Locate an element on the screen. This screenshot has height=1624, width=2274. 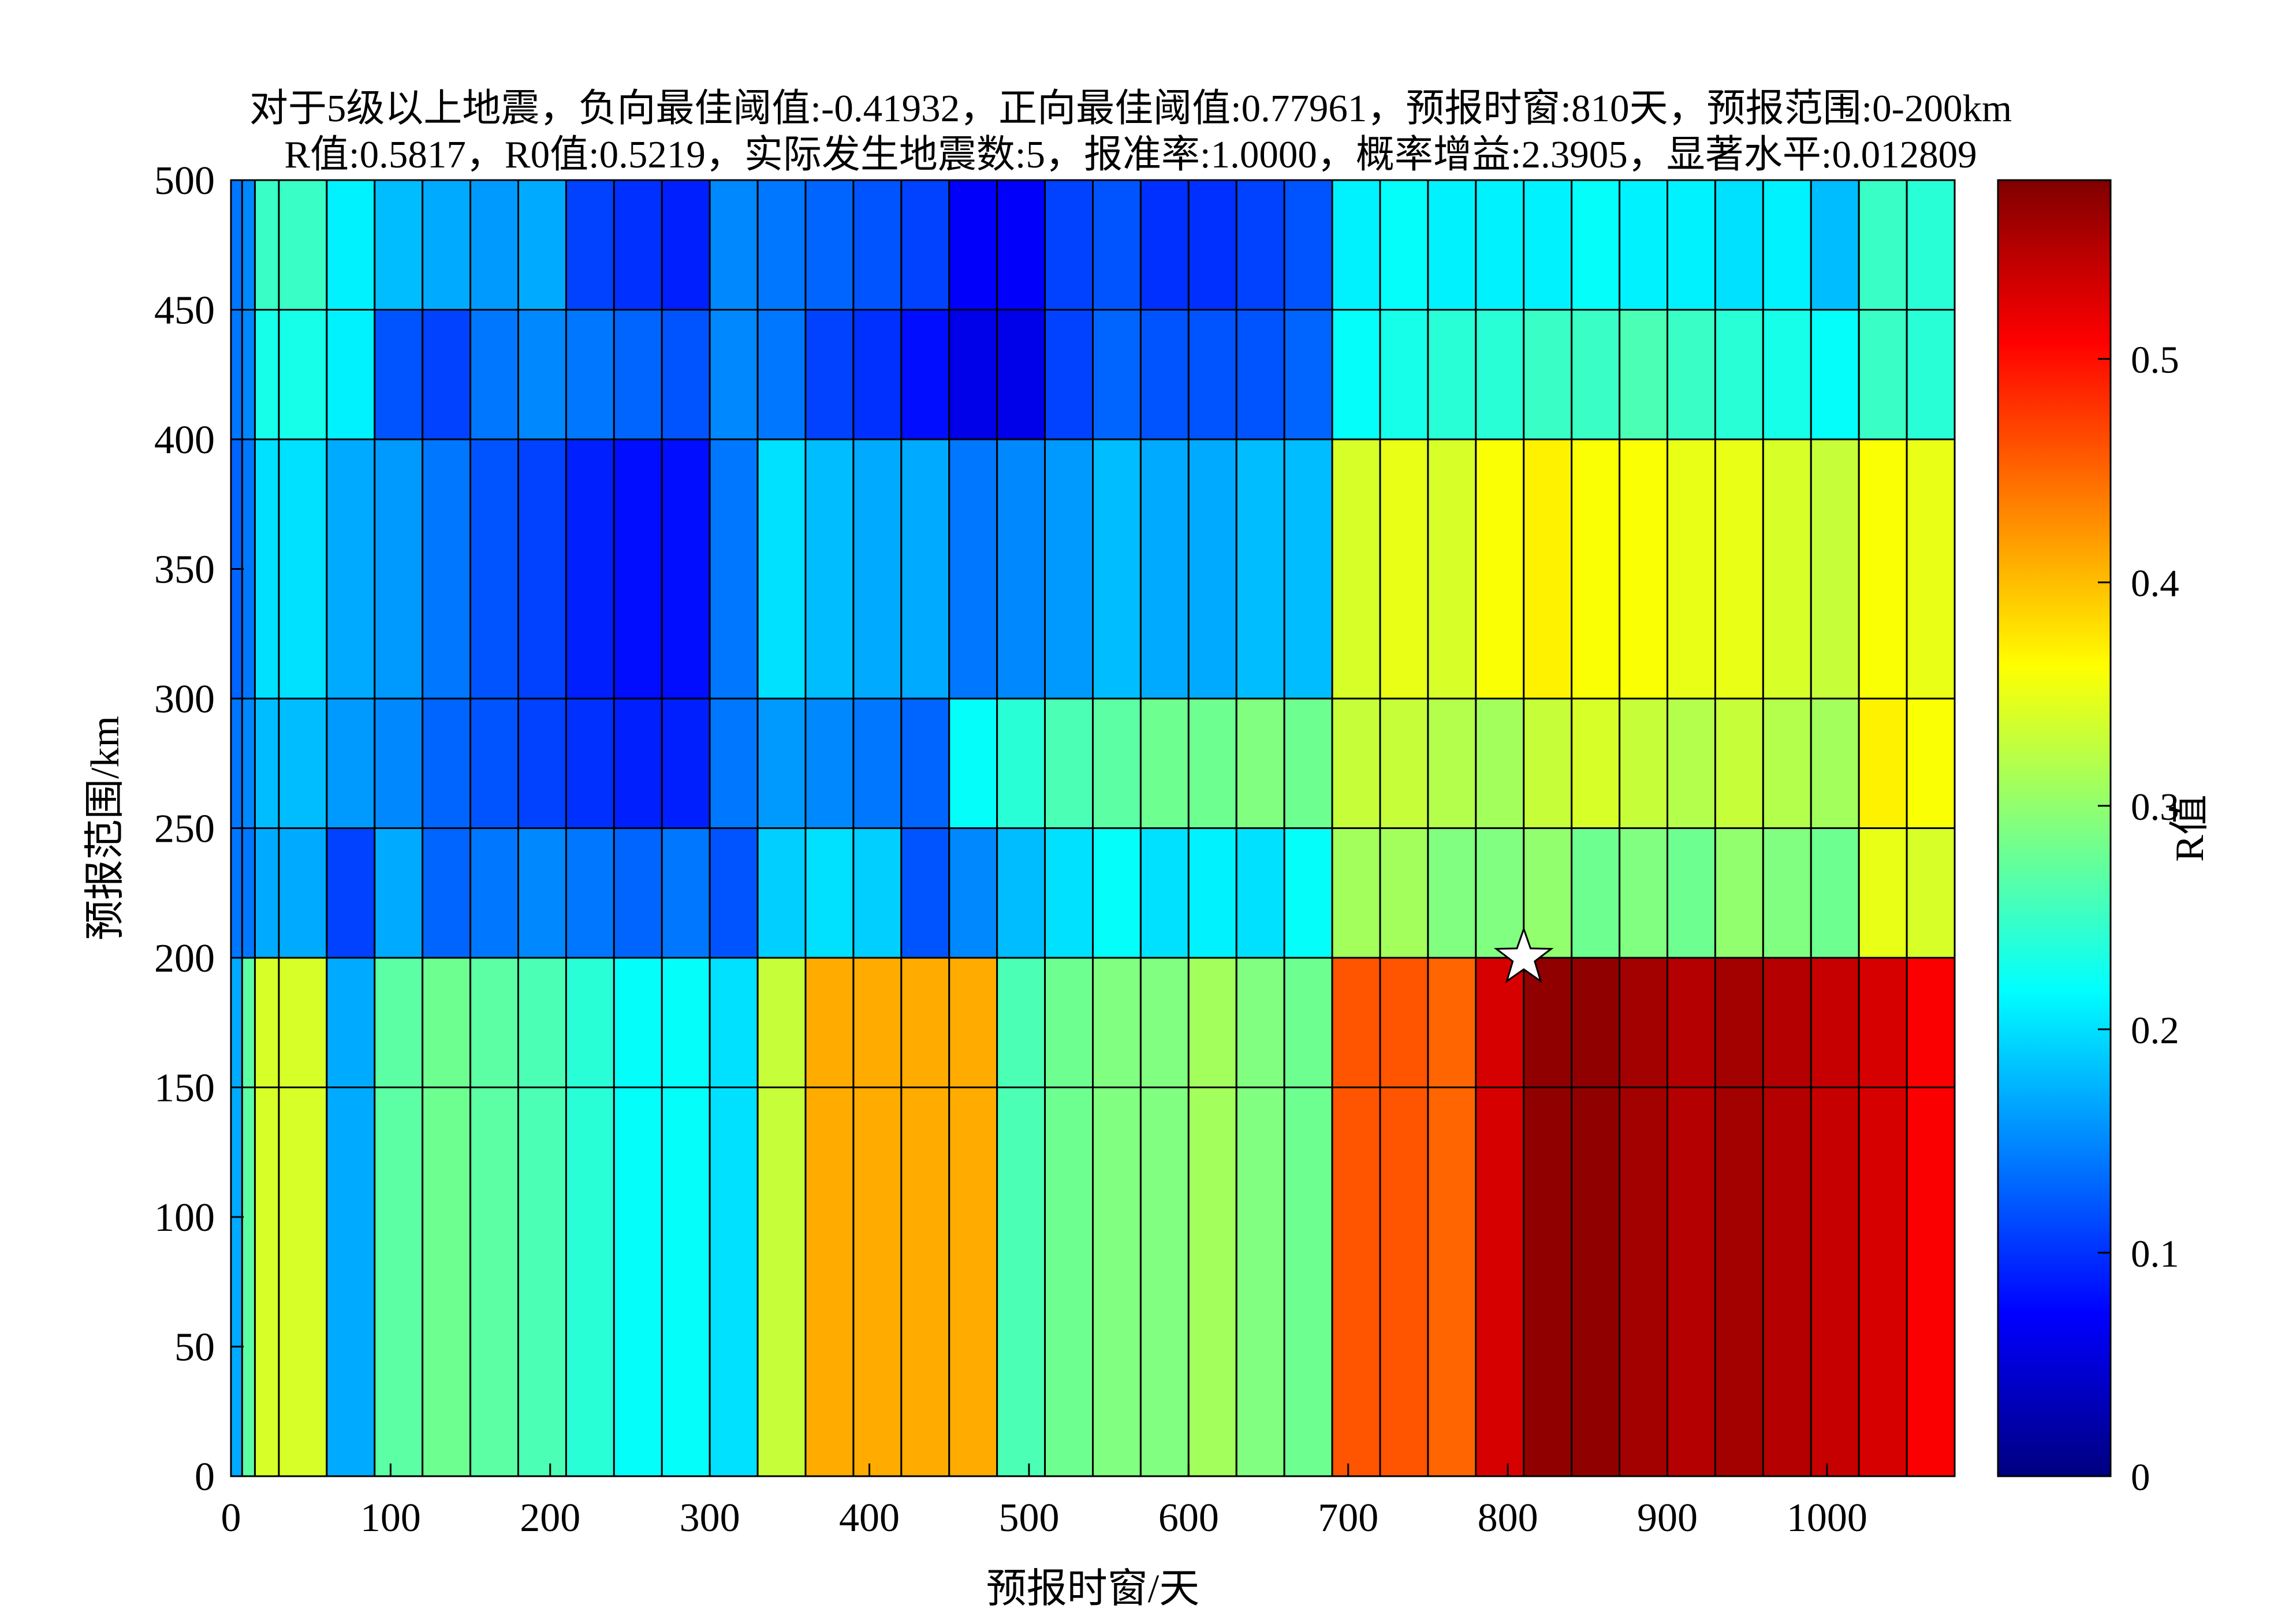
x-tick-label: 500 is located at coordinates (1029, 1518).